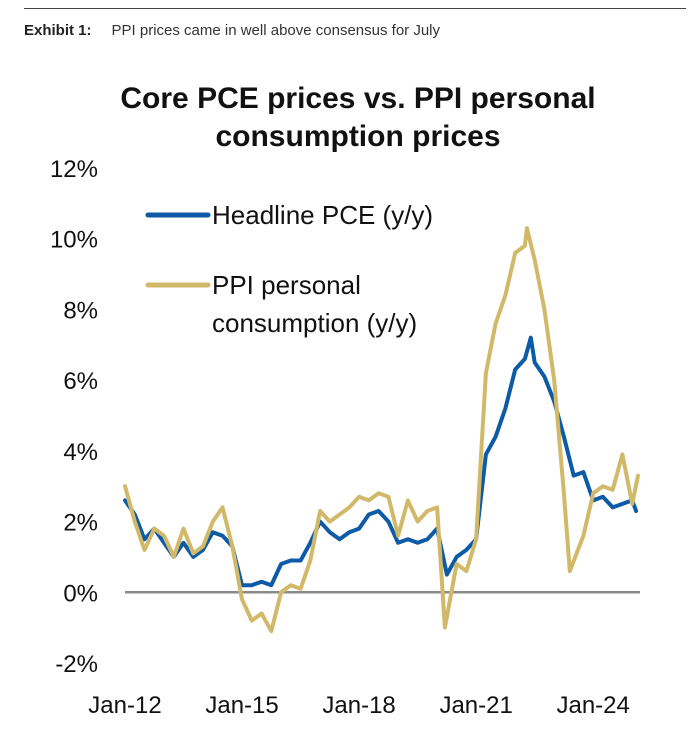 The image size is (689, 740). I want to click on y-tick-label: 6%, so click(80, 381).